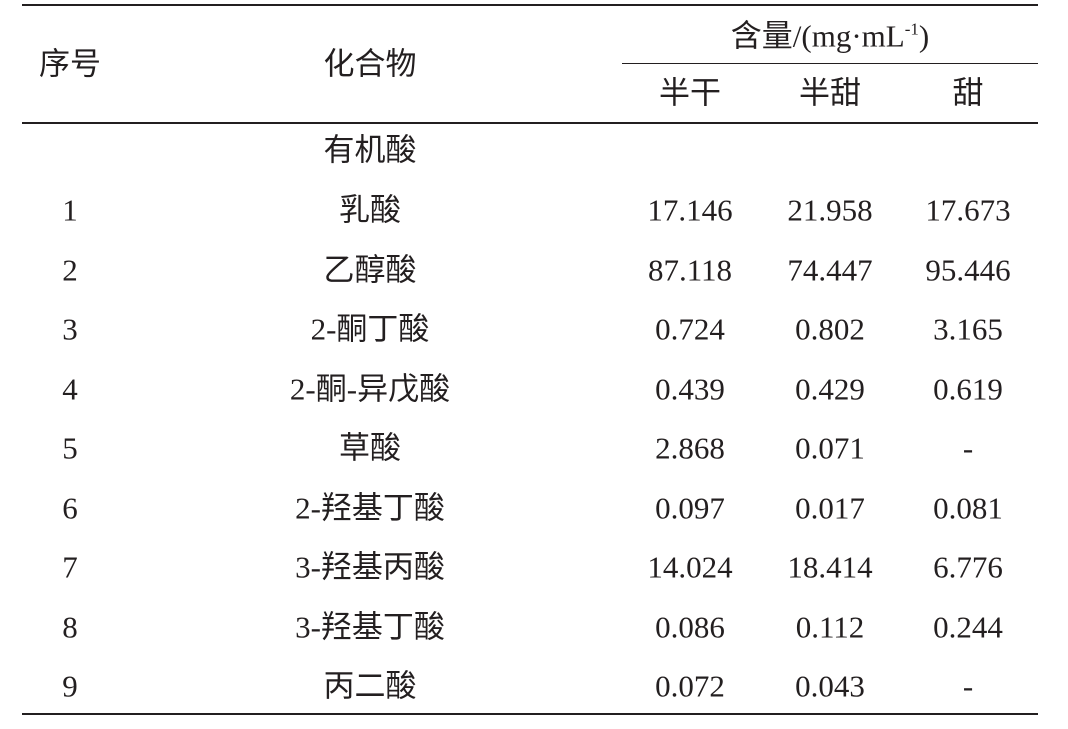 This screenshot has height=729, width=1068. What do you see at coordinates (530, 5) in the screenshot?
I see `top-rule` at bounding box center [530, 5].